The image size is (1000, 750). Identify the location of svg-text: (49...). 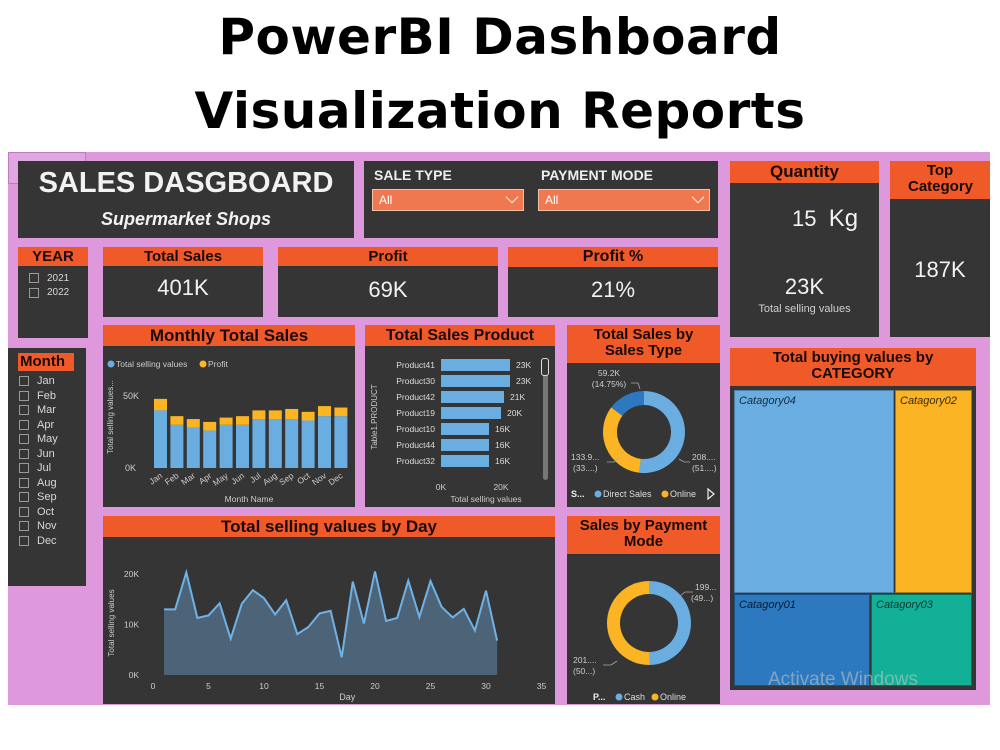
(702, 598).